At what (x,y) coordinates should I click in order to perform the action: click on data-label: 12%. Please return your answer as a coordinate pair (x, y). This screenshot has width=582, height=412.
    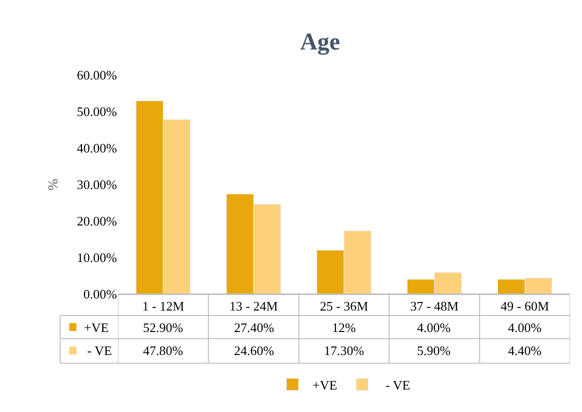
    Looking at the image, I should click on (344, 327).